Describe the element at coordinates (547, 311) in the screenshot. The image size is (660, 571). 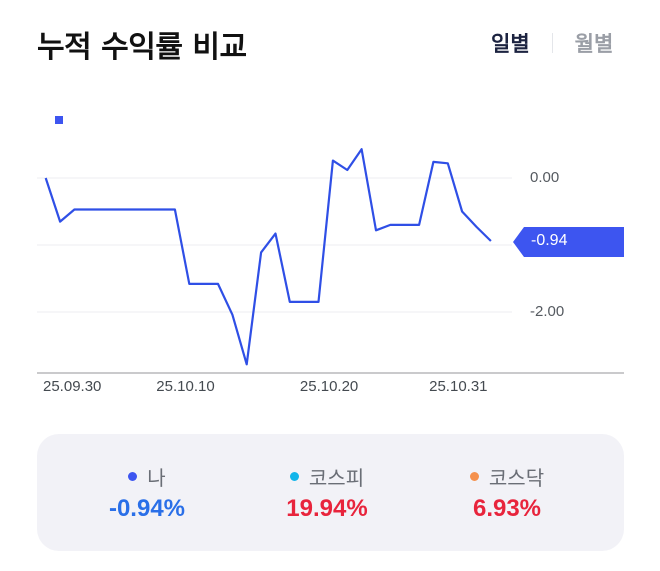
I see `y-tick-label: -2.00` at that location.